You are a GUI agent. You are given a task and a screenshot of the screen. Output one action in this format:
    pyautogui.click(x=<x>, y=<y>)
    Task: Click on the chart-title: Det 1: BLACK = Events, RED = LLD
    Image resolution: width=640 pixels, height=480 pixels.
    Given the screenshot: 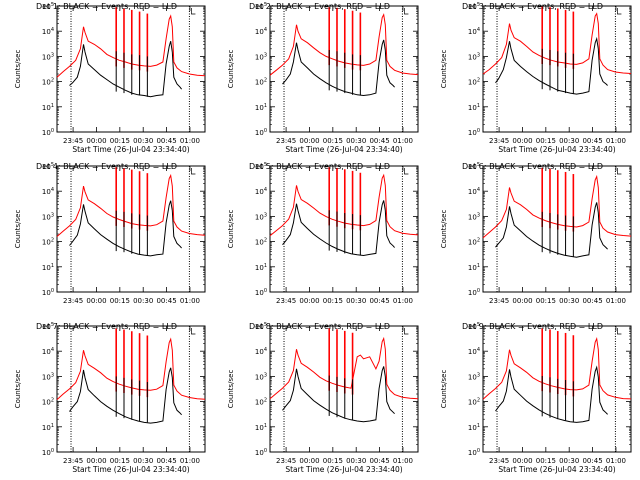 What is the action you would take?
    pyautogui.click(x=106, y=6)
    